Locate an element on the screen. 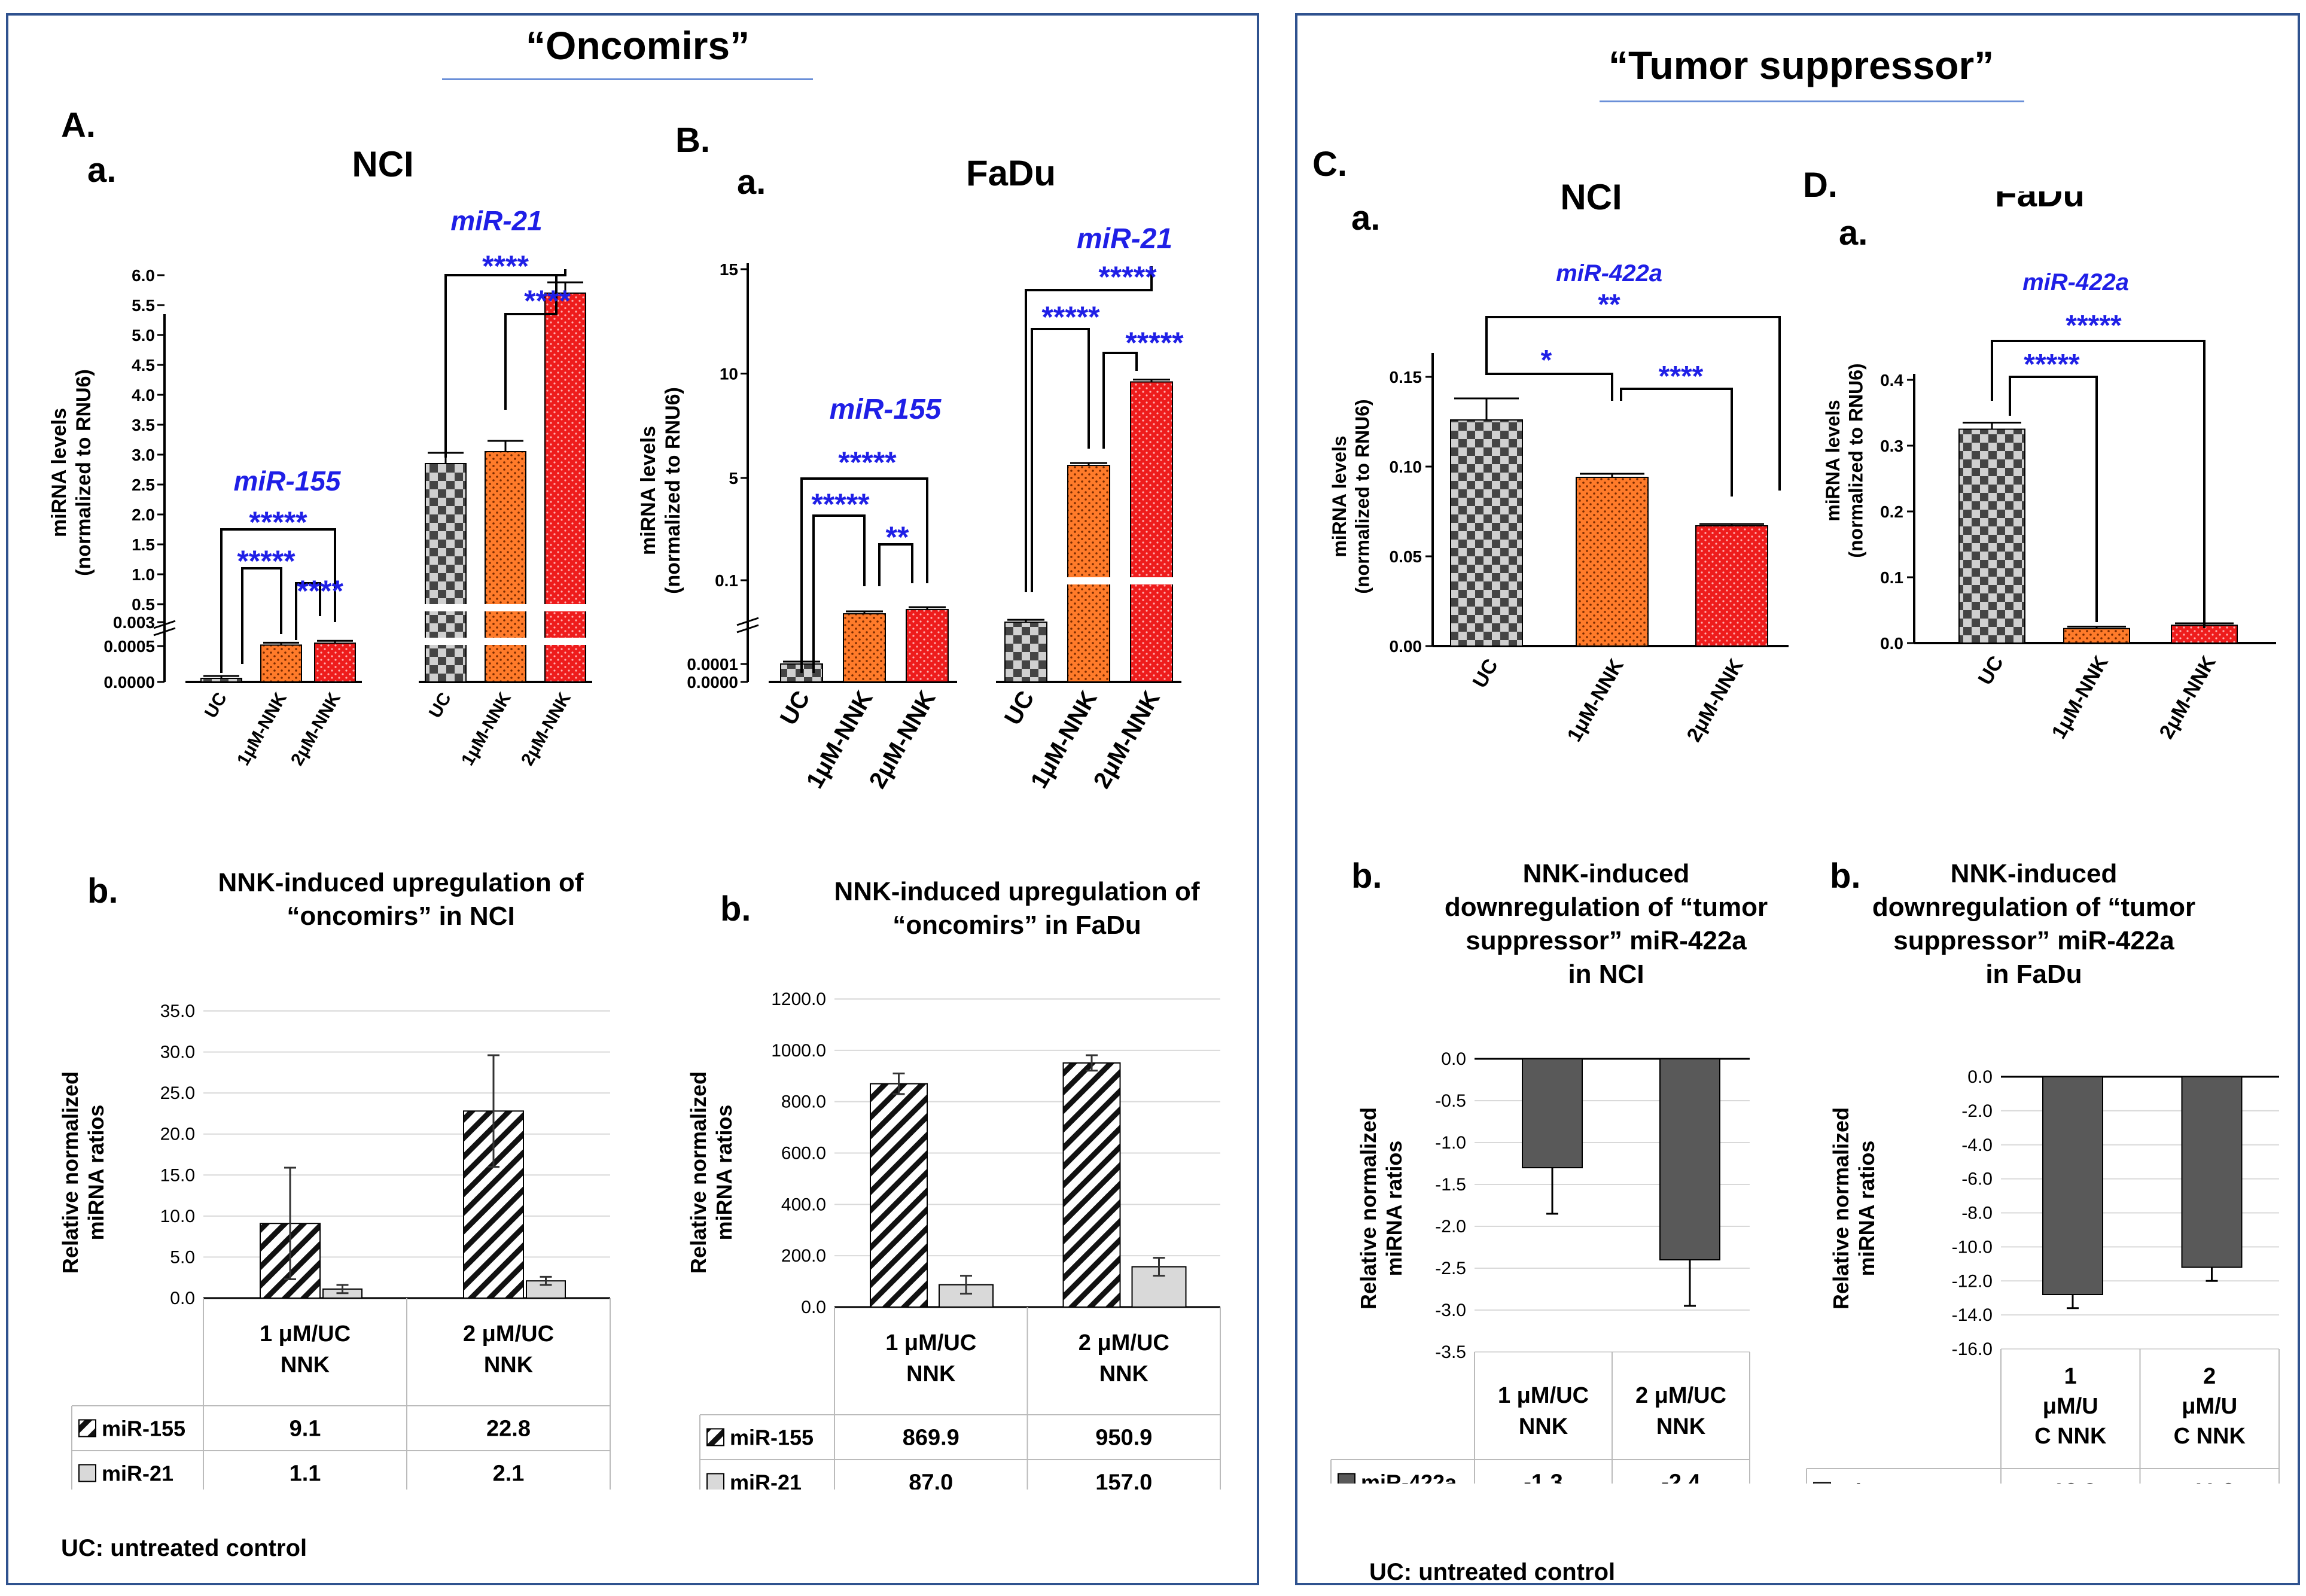 Image resolution: width=2306 pixels, height=1596 pixels. y-axis-label: Relative normalizedmiRNA ratios is located at coordinates (711, 1172).